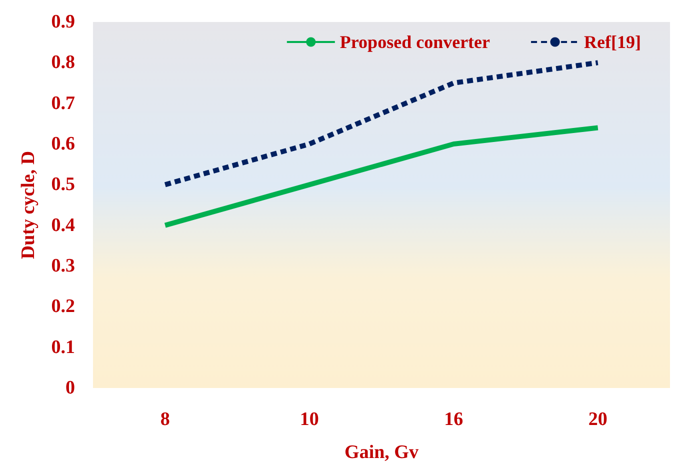  What do you see at coordinates (63, 63) in the screenshot?
I see `y-tick-label: 0.8` at bounding box center [63, 63].